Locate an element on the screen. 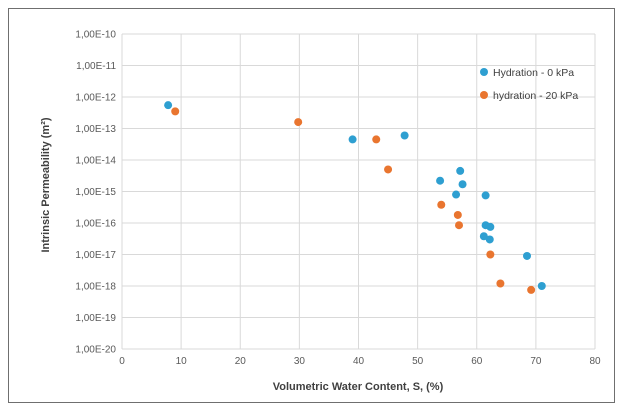 Image resolution: width=626 pixels, height=412 pixels. y-tick-label: 1,00E-11 is located at coordinates (96, 66).